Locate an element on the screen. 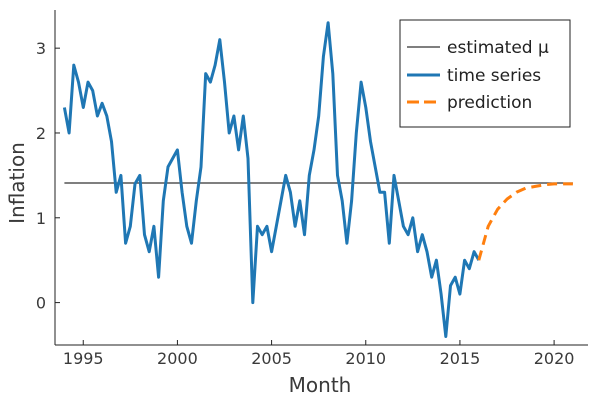 Image resolution: width=600 pixels, height=400 pixels. x-tick-label: 2005 is located at coordinates (271, 358).